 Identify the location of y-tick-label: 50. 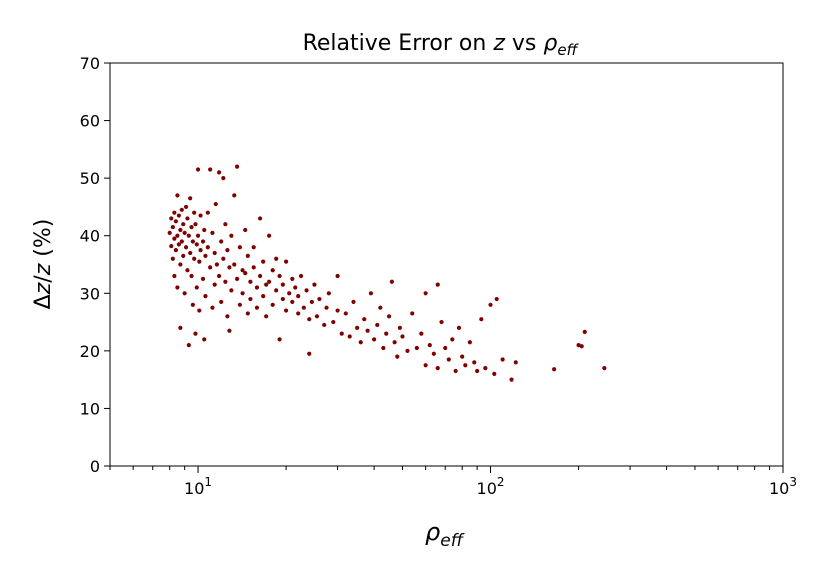
(90, 178).